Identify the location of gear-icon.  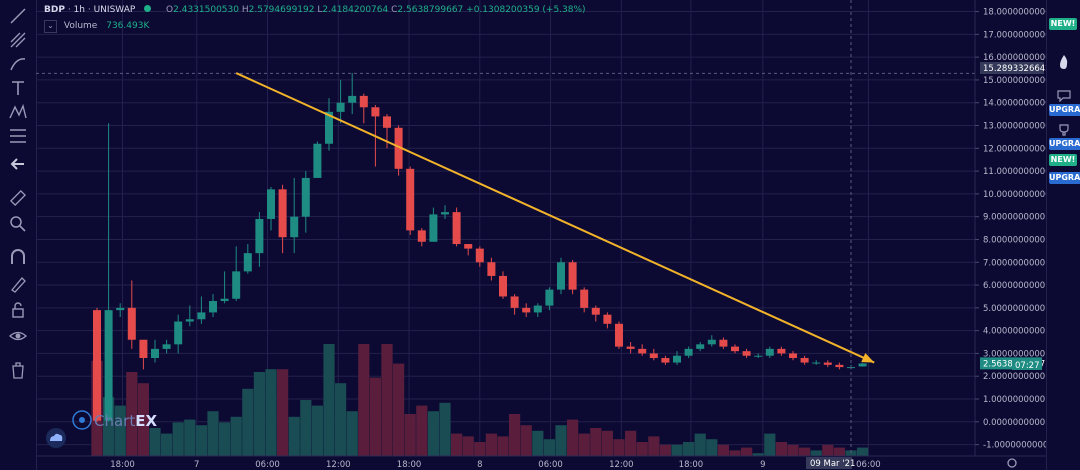
(1012, 463).